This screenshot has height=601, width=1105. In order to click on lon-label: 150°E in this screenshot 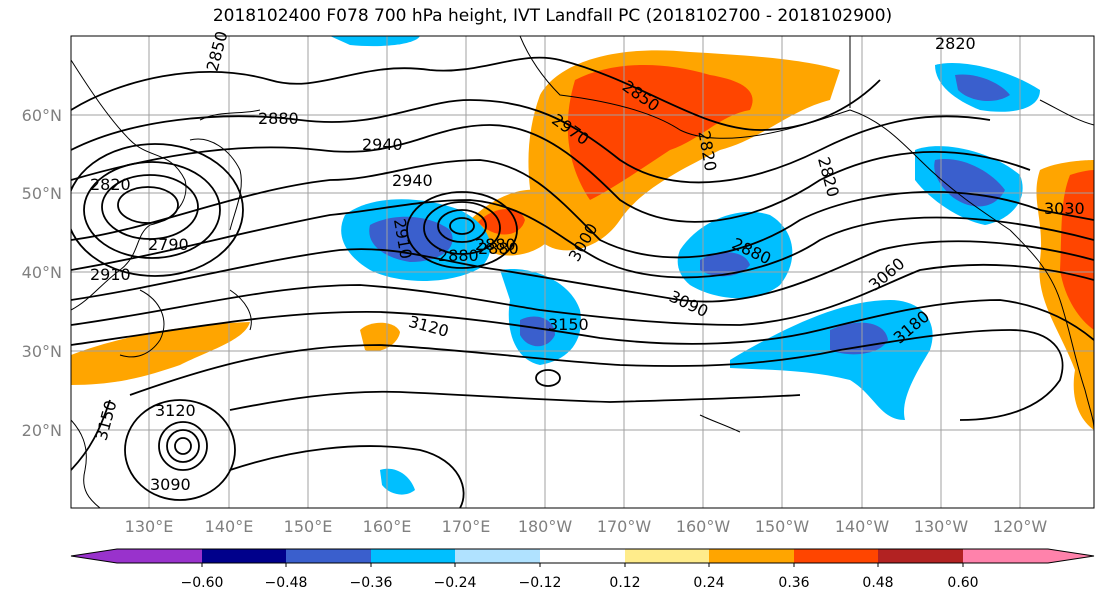, I will do `click(308, 526)`.